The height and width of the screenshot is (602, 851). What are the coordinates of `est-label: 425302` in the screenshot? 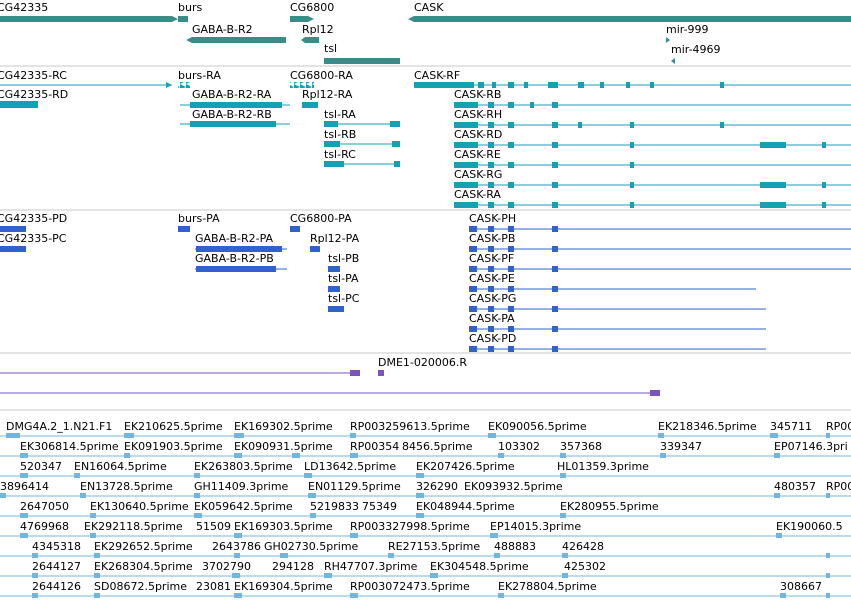 It's located at (585, 566).